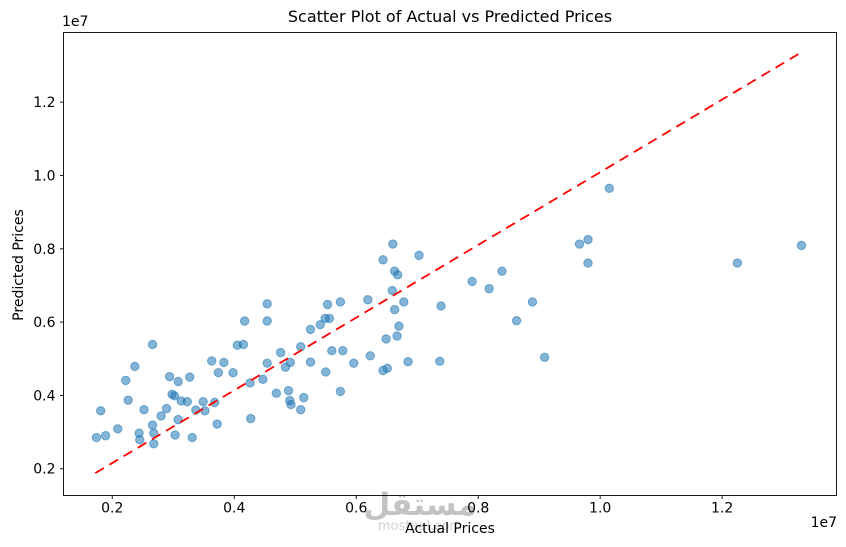  I want to click on x-tick-label: 0.4, so click(234, 509).